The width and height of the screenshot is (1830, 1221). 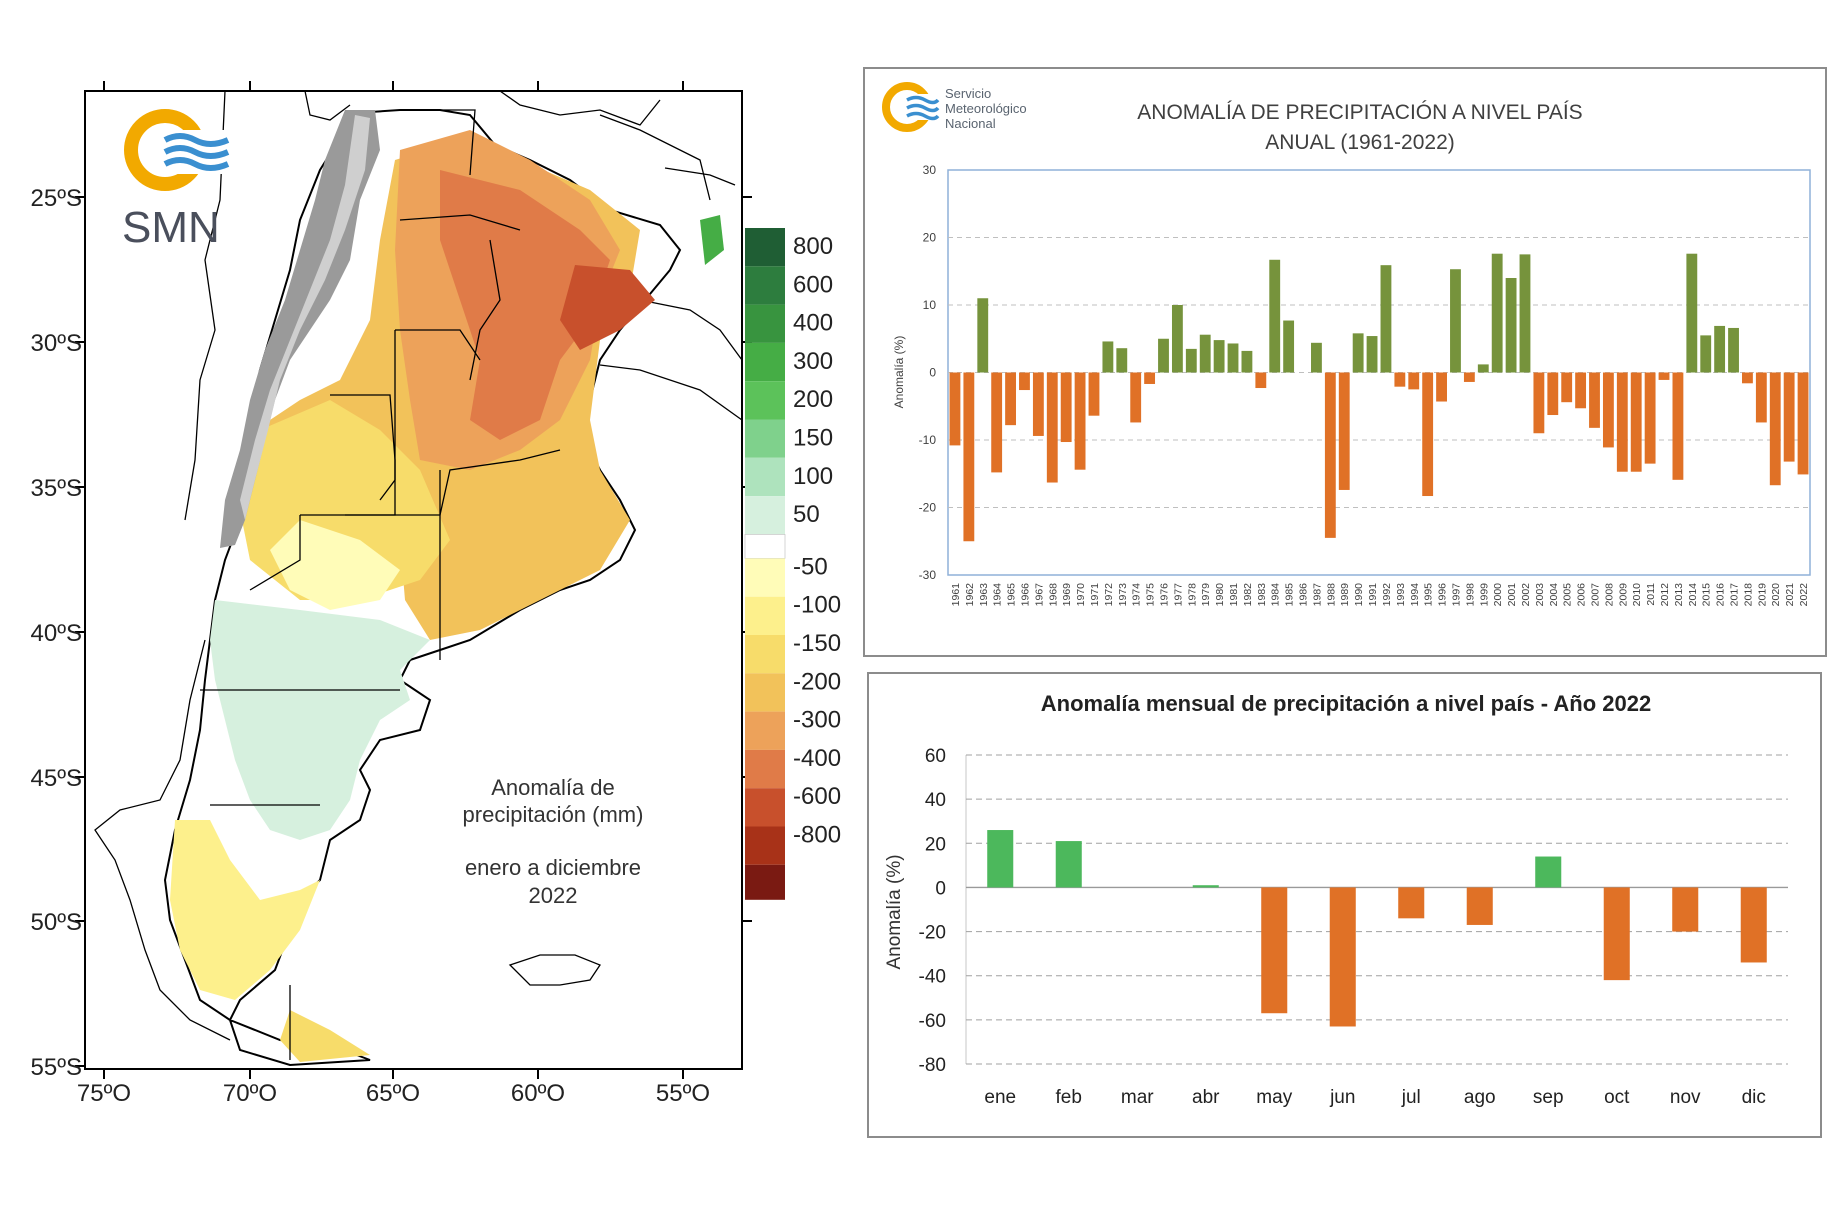 I want to click on monthly-x-tick-label: jul, so click(x=1411, y=1097).